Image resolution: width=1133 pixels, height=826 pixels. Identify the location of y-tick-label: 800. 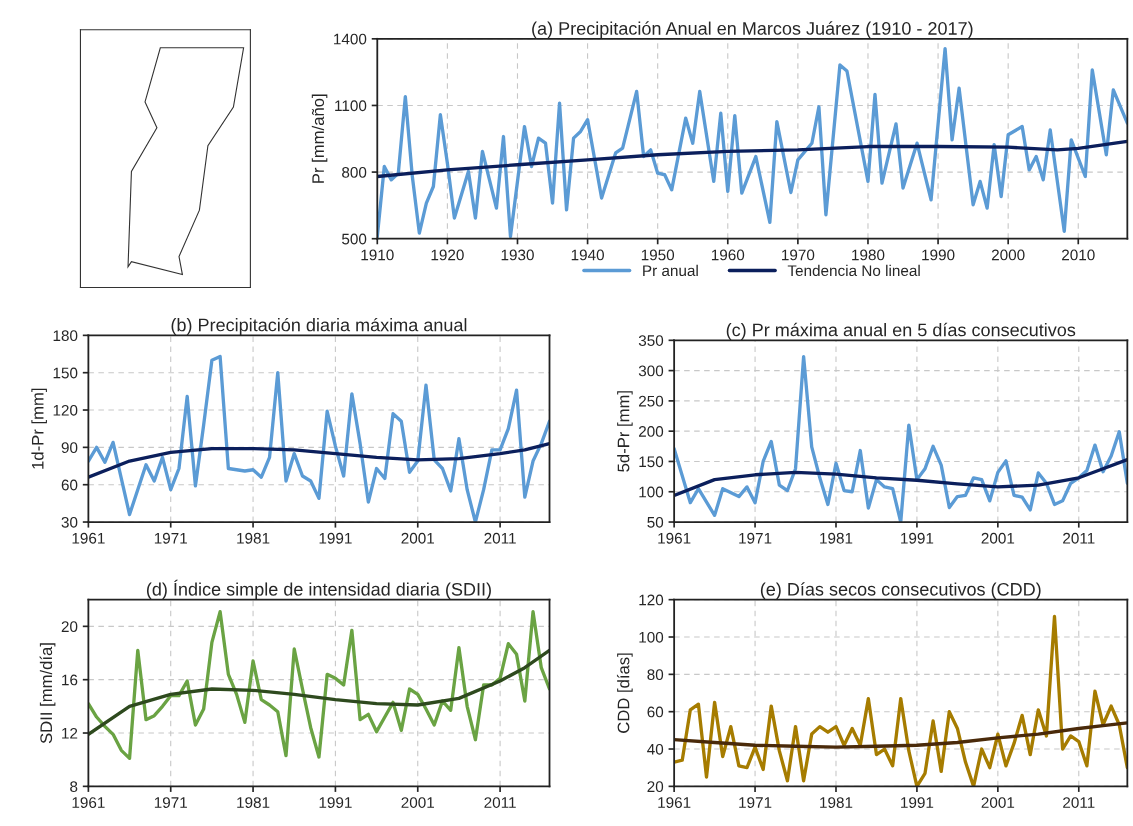
(354, 172).